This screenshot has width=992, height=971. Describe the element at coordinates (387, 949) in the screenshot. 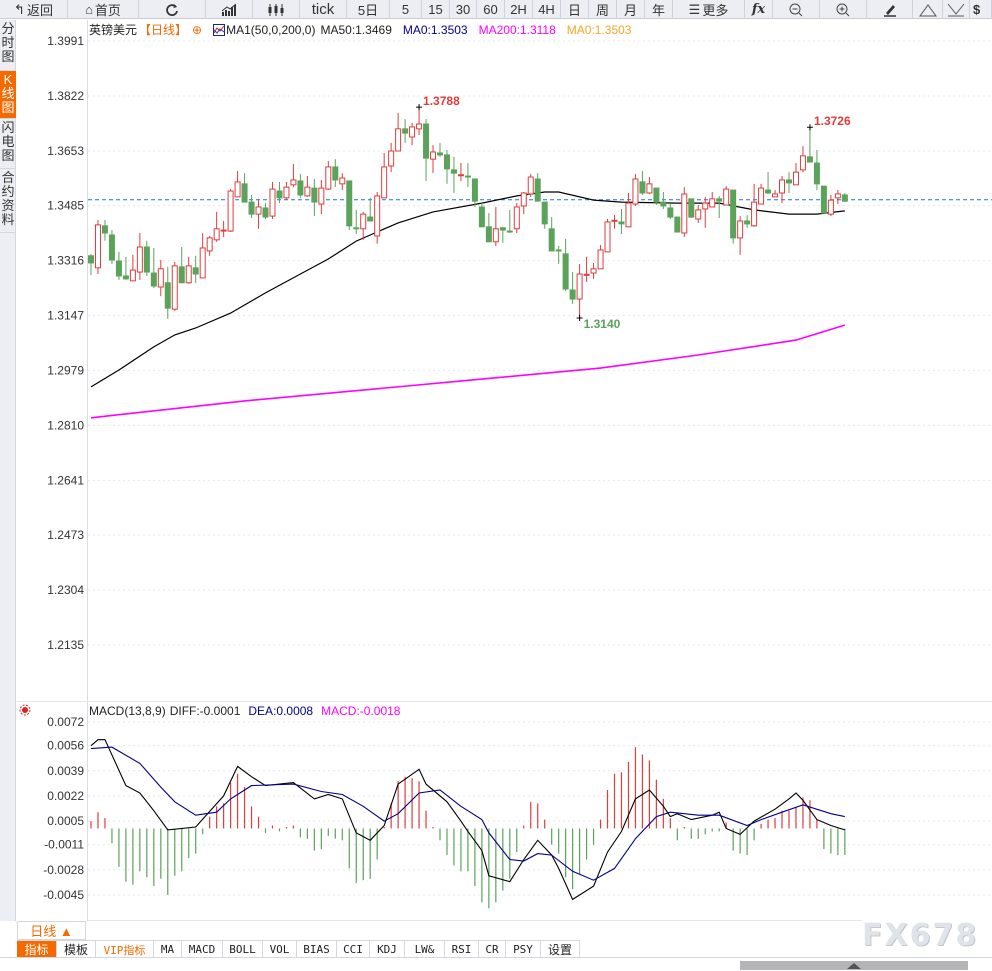

I see `tab-kdj: KDJ` at that location.